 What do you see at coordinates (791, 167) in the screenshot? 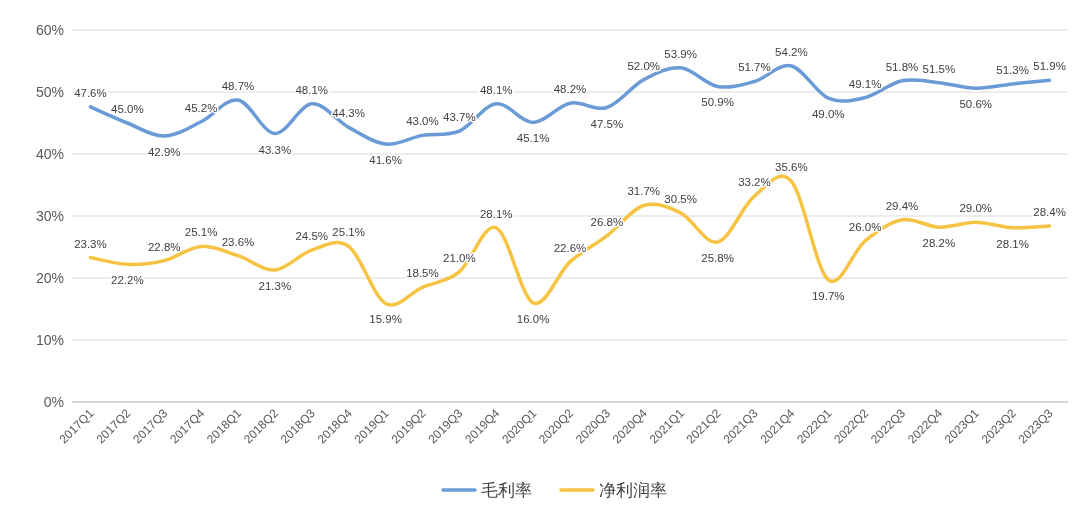
I see `data-label: 35.6%` at bounding box center [791, 167].